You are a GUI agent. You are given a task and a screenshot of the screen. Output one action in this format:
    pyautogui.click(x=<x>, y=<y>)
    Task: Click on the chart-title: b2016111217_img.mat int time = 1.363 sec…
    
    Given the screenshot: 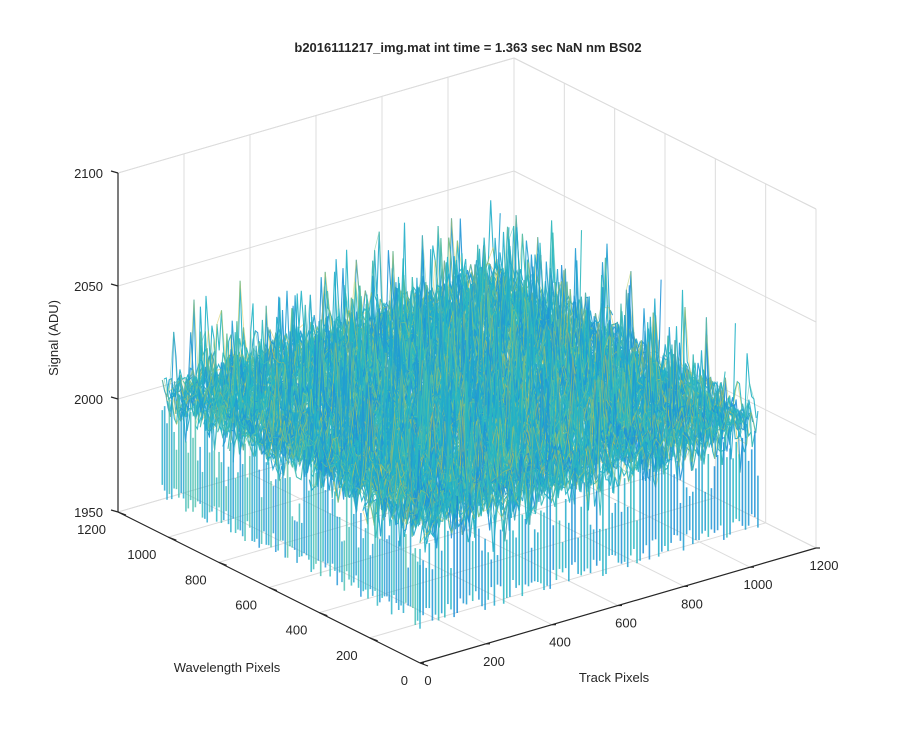 What is the action you would take?
    pyautogui.click(x=467, y=47)
    